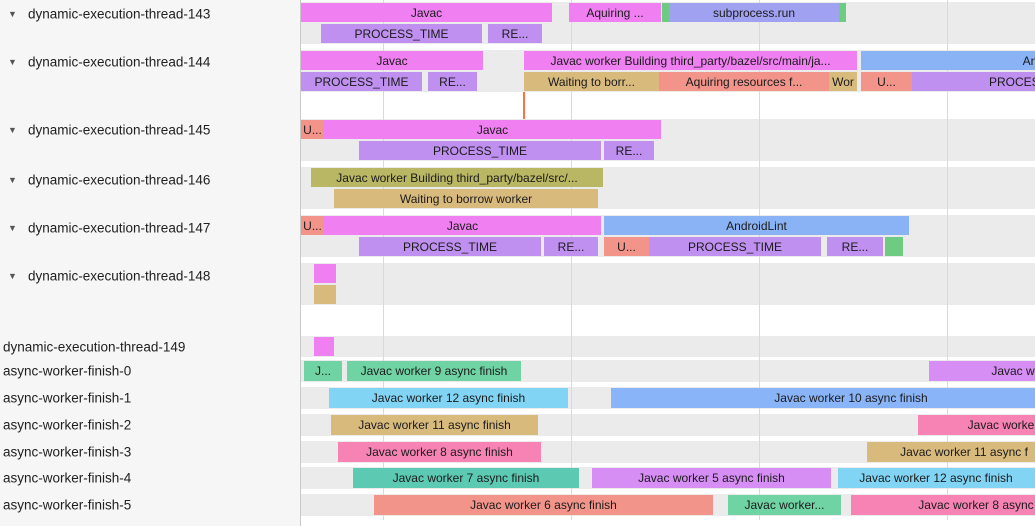 The width and height of the screenshot is (1035, 526). I want to click on sidebar-item-dynamic-execution-thread-144: ▼ dynamic-execution-thread-144, so click(150, 62).